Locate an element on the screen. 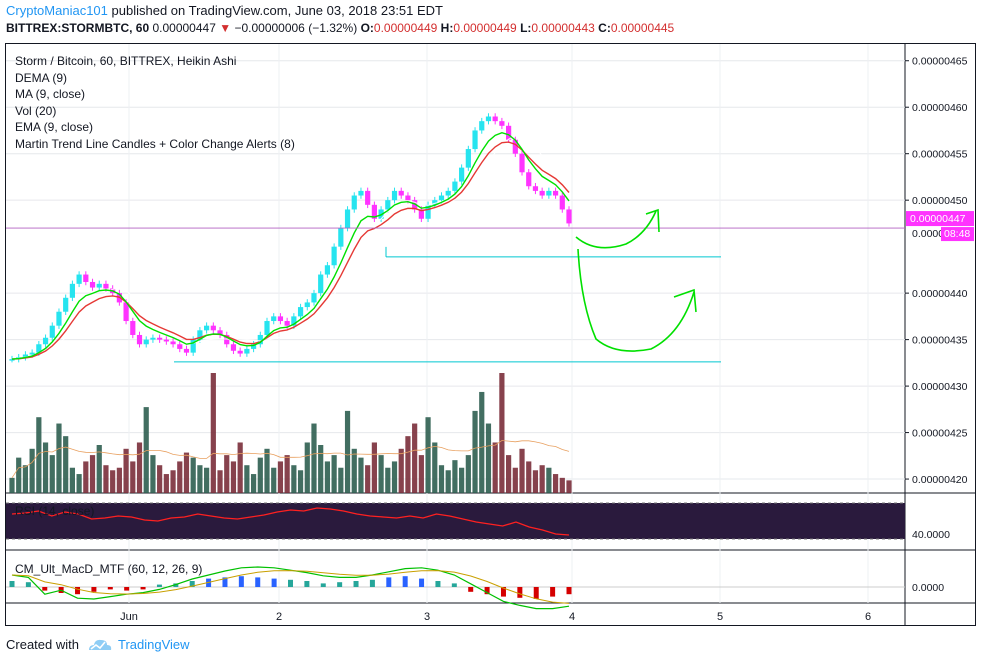  rsi-label: RSI (14, close) is located at coordinates (55, 511).